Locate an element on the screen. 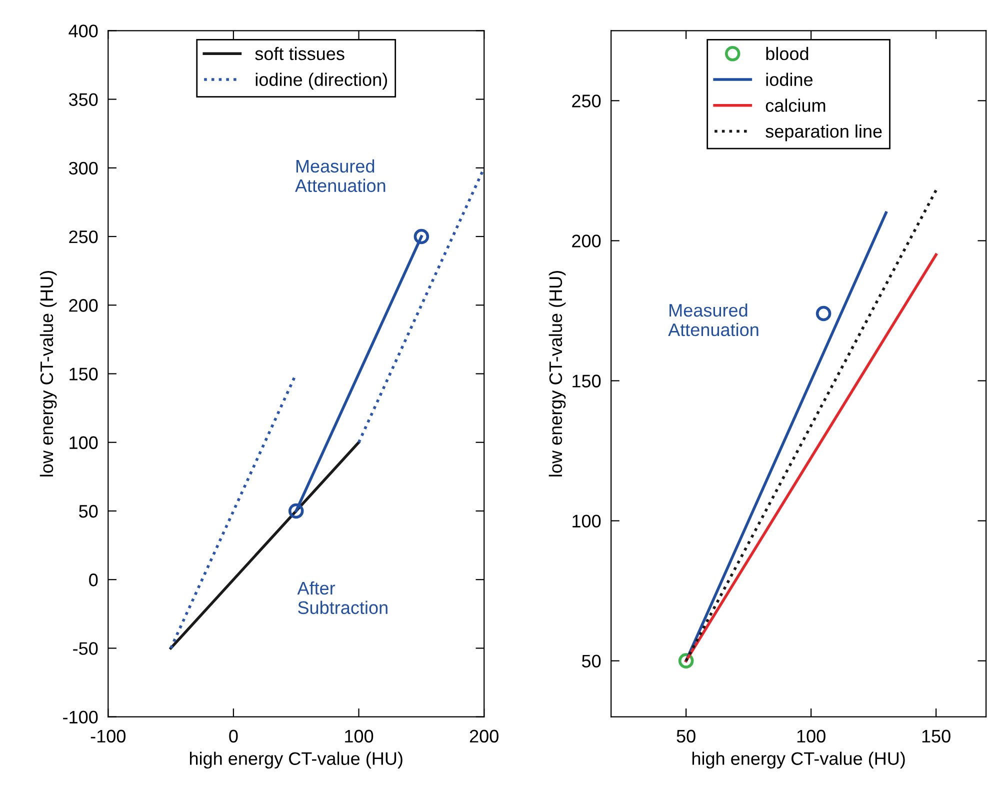  legend-label: blood is located at coordinates (787, 53).